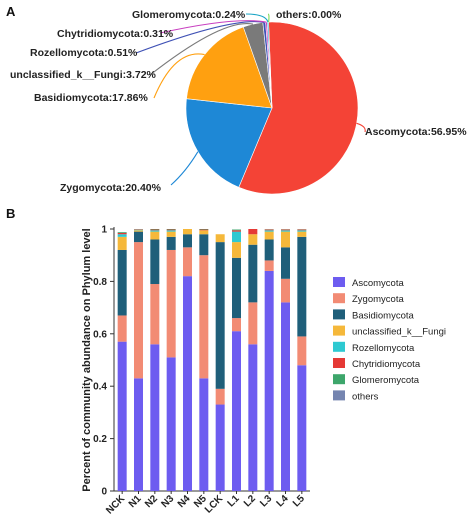 The image size is (474, 526). Describe the element at coordinates (138, 237) in the screenshot. I see `bar-segment-n1-basidiomycota` at that location.